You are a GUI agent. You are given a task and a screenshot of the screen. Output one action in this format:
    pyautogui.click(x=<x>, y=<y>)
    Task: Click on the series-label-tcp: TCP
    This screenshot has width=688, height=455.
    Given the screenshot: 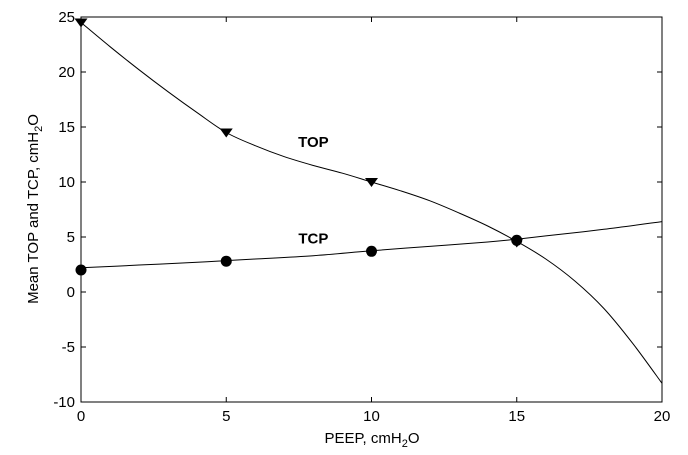 What is the action you would take?
    pyautogui.click(x=313, y=239)
    